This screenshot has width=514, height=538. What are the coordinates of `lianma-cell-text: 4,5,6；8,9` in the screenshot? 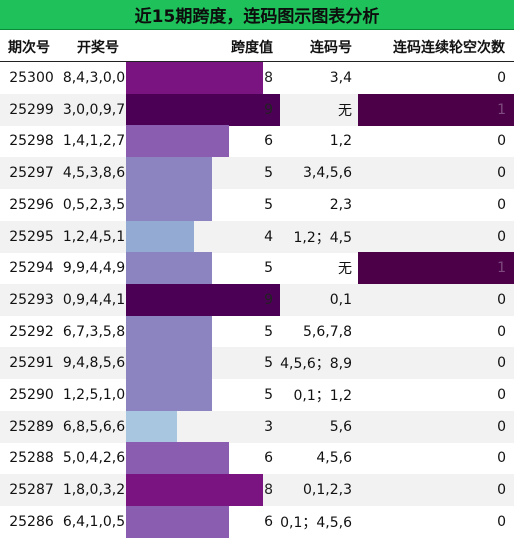 It's located at (316, 364).